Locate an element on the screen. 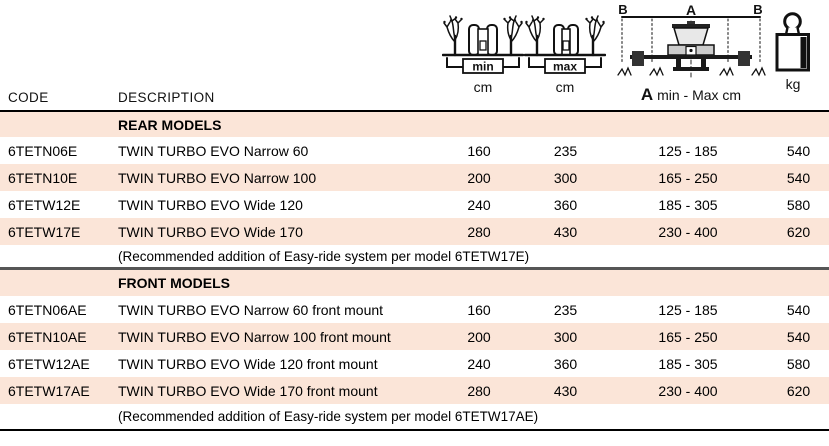 Image resolution: width=829 pixels, height=446 pixels. model-description: TWIN TURBO EVO Narrow 100 front mount is located at coordinates (254, 336).